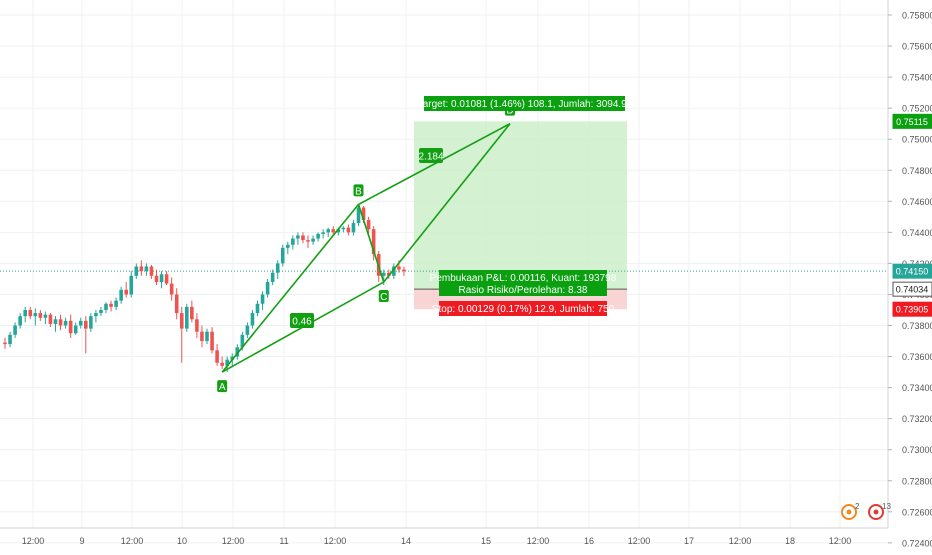 Image resolution: width=932 pixels, height=555 pixels. I want to click on stop-label-text: Stop: 0.00129 (0.17%) 12.9, Jumlah: 750, so click(523, 309).